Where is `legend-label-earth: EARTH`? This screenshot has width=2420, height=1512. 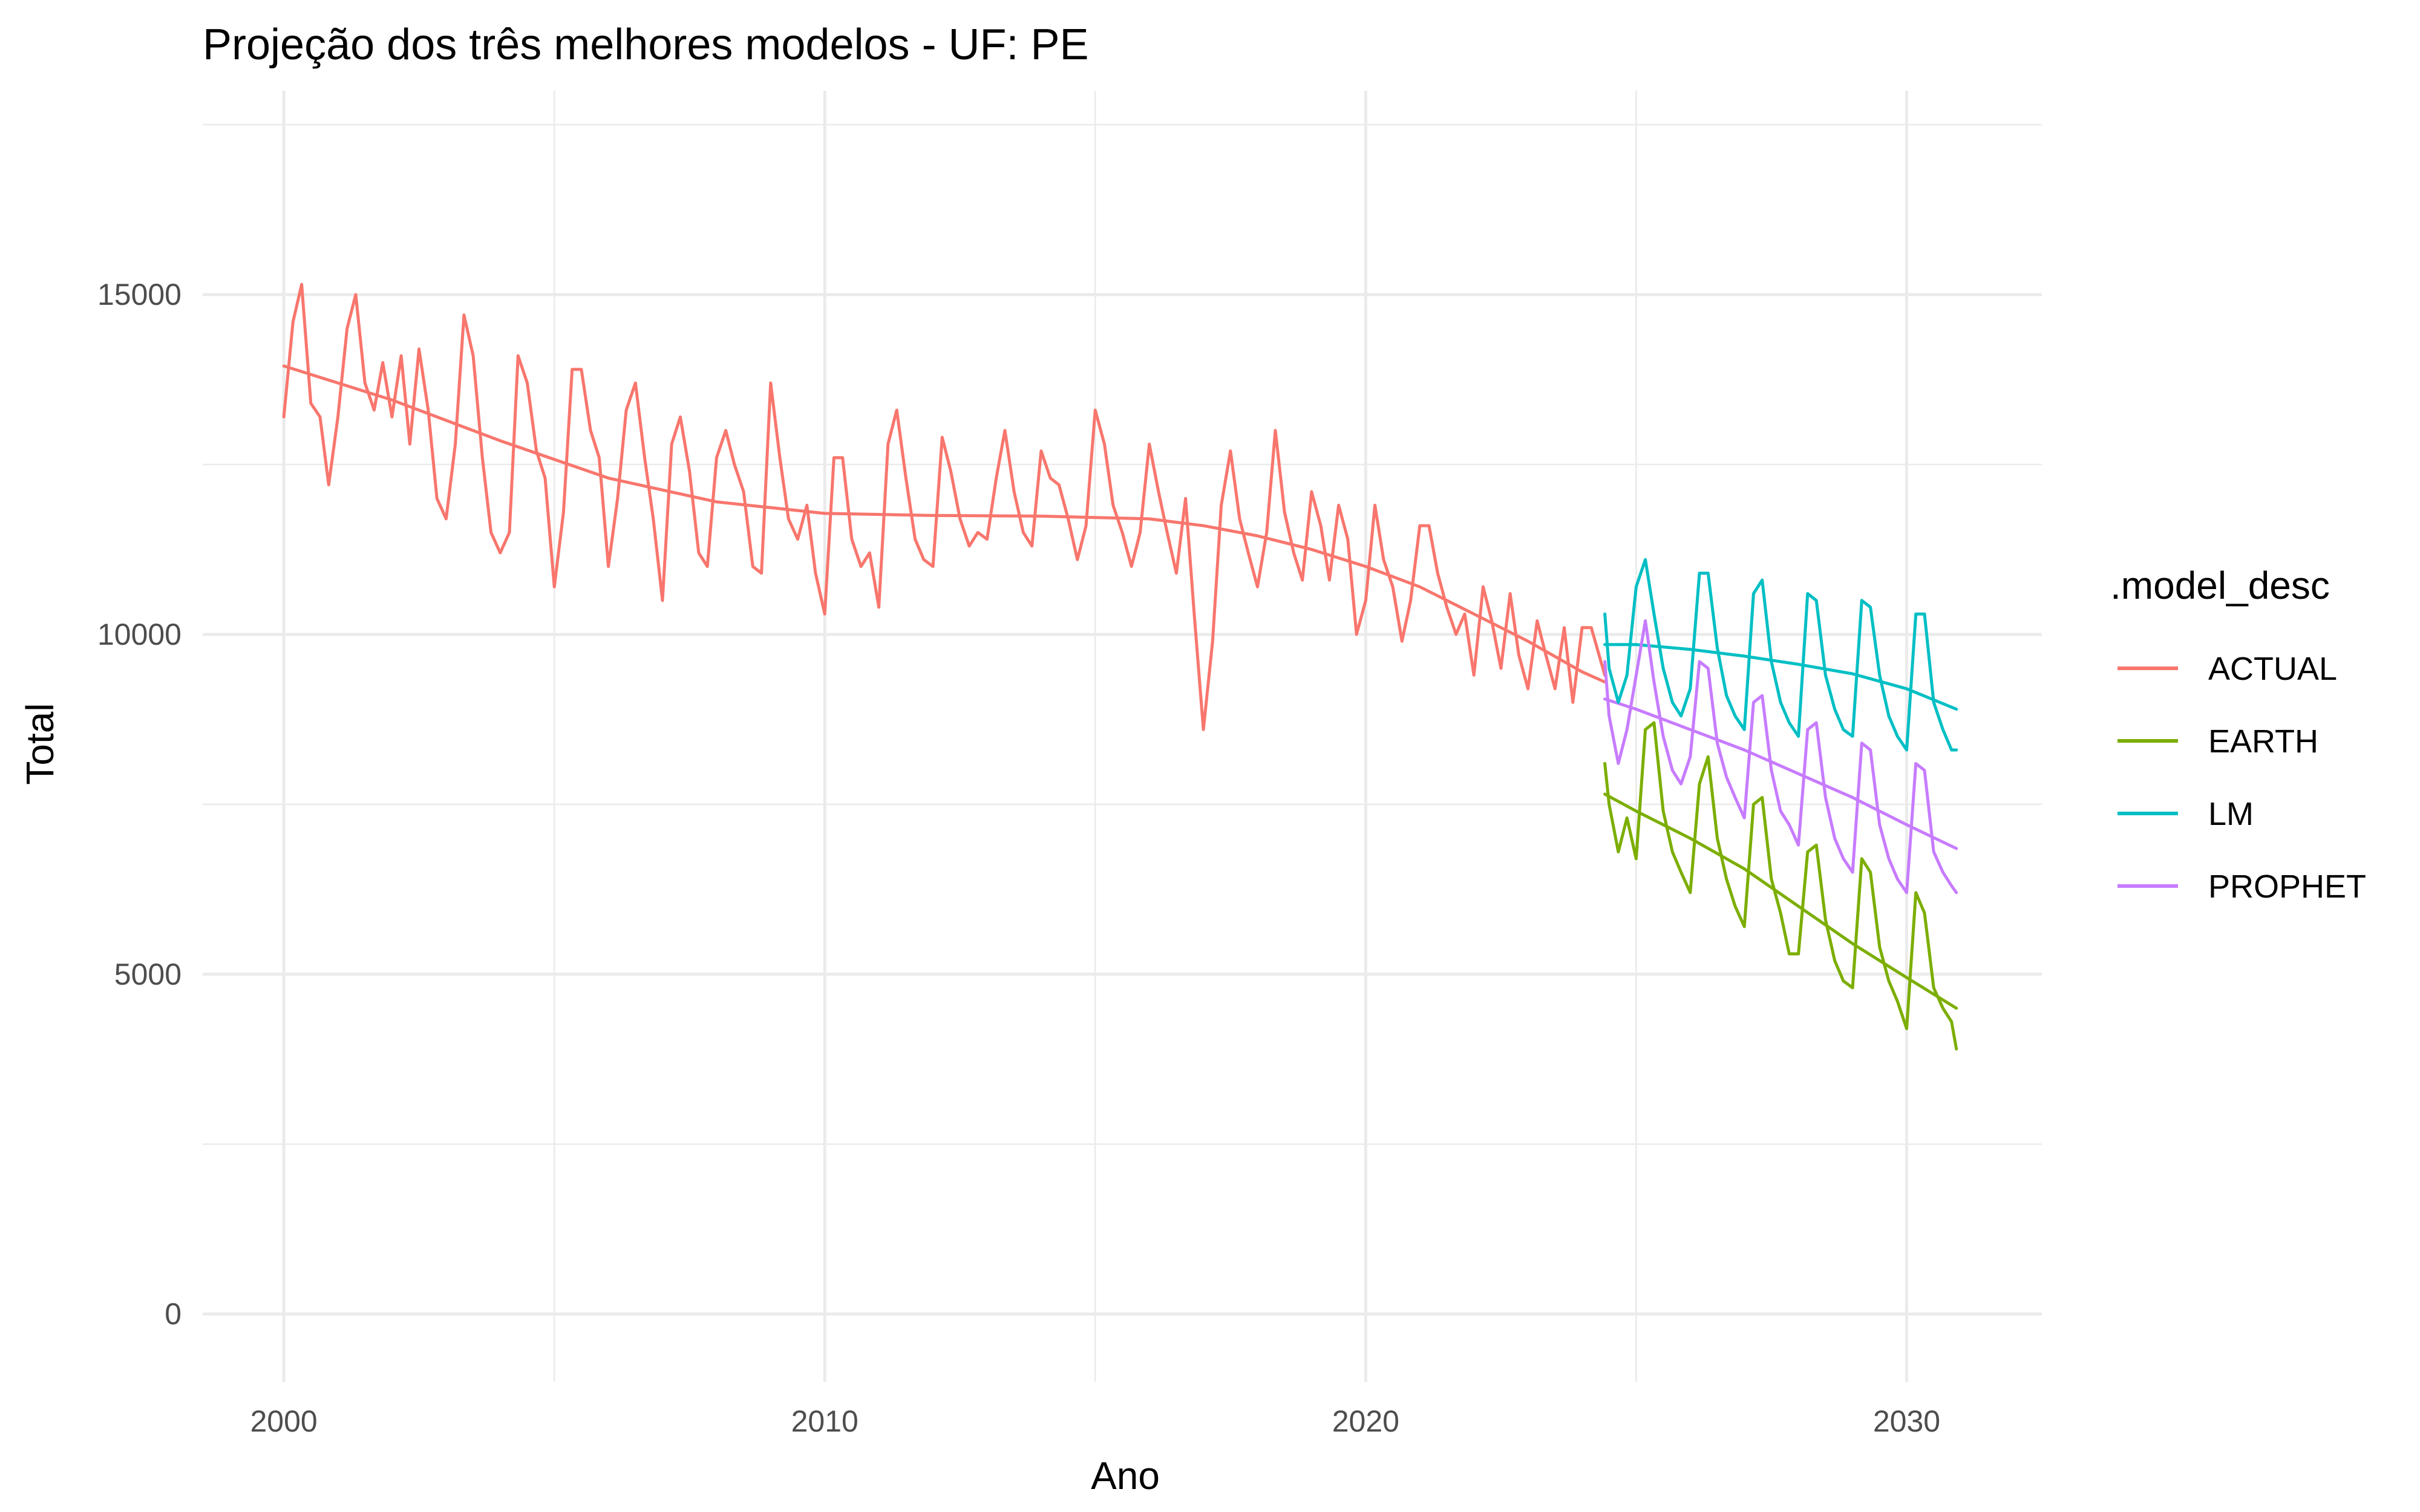
legend-label-earth: EARTH is located at coordinates (2263, 742).